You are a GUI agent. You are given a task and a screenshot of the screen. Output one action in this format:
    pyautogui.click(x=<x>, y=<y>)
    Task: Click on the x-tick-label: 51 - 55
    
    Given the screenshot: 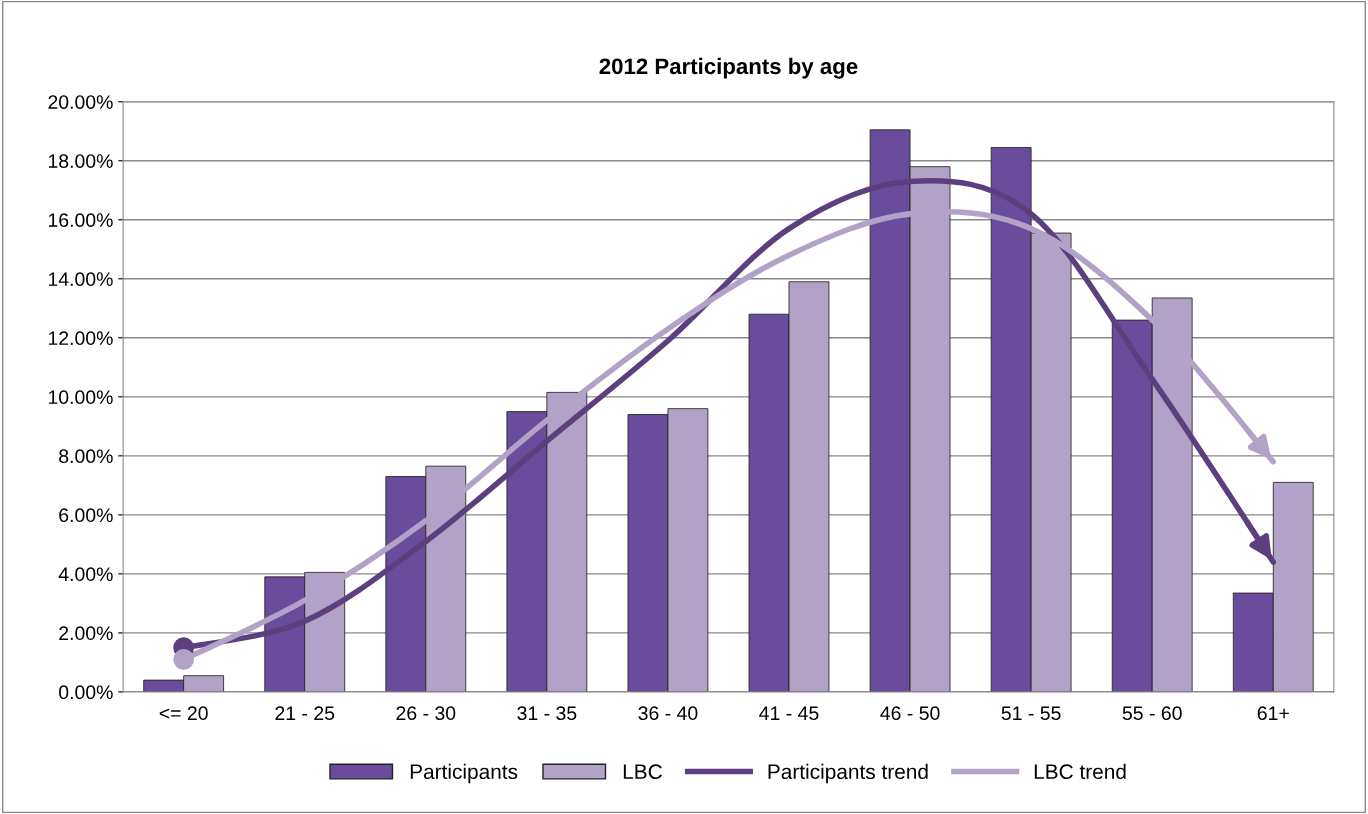 What is the action you would take?
    pyautogui.click(x=1031, y=713)
    